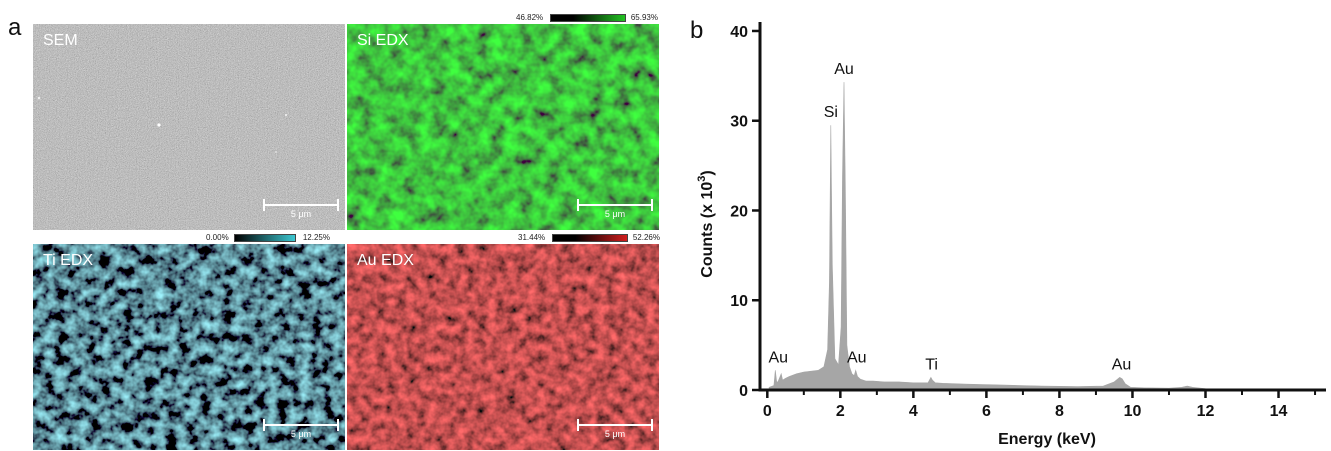 The height and width of the screenshot is (451, 1331). I want to click on sem-texture, so click(189, 127).